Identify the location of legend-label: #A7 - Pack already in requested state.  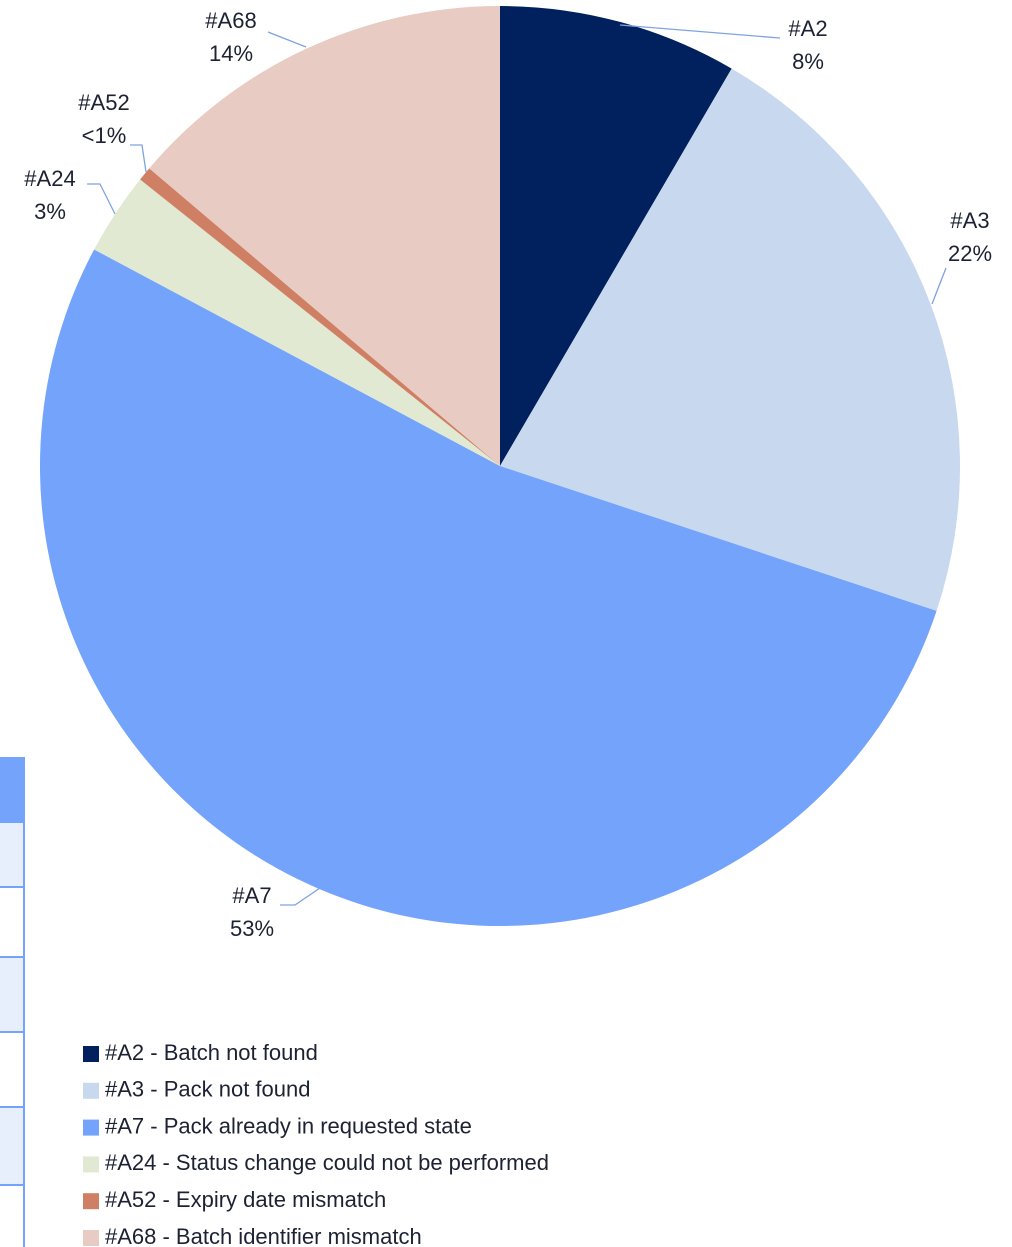
(288, 1125).